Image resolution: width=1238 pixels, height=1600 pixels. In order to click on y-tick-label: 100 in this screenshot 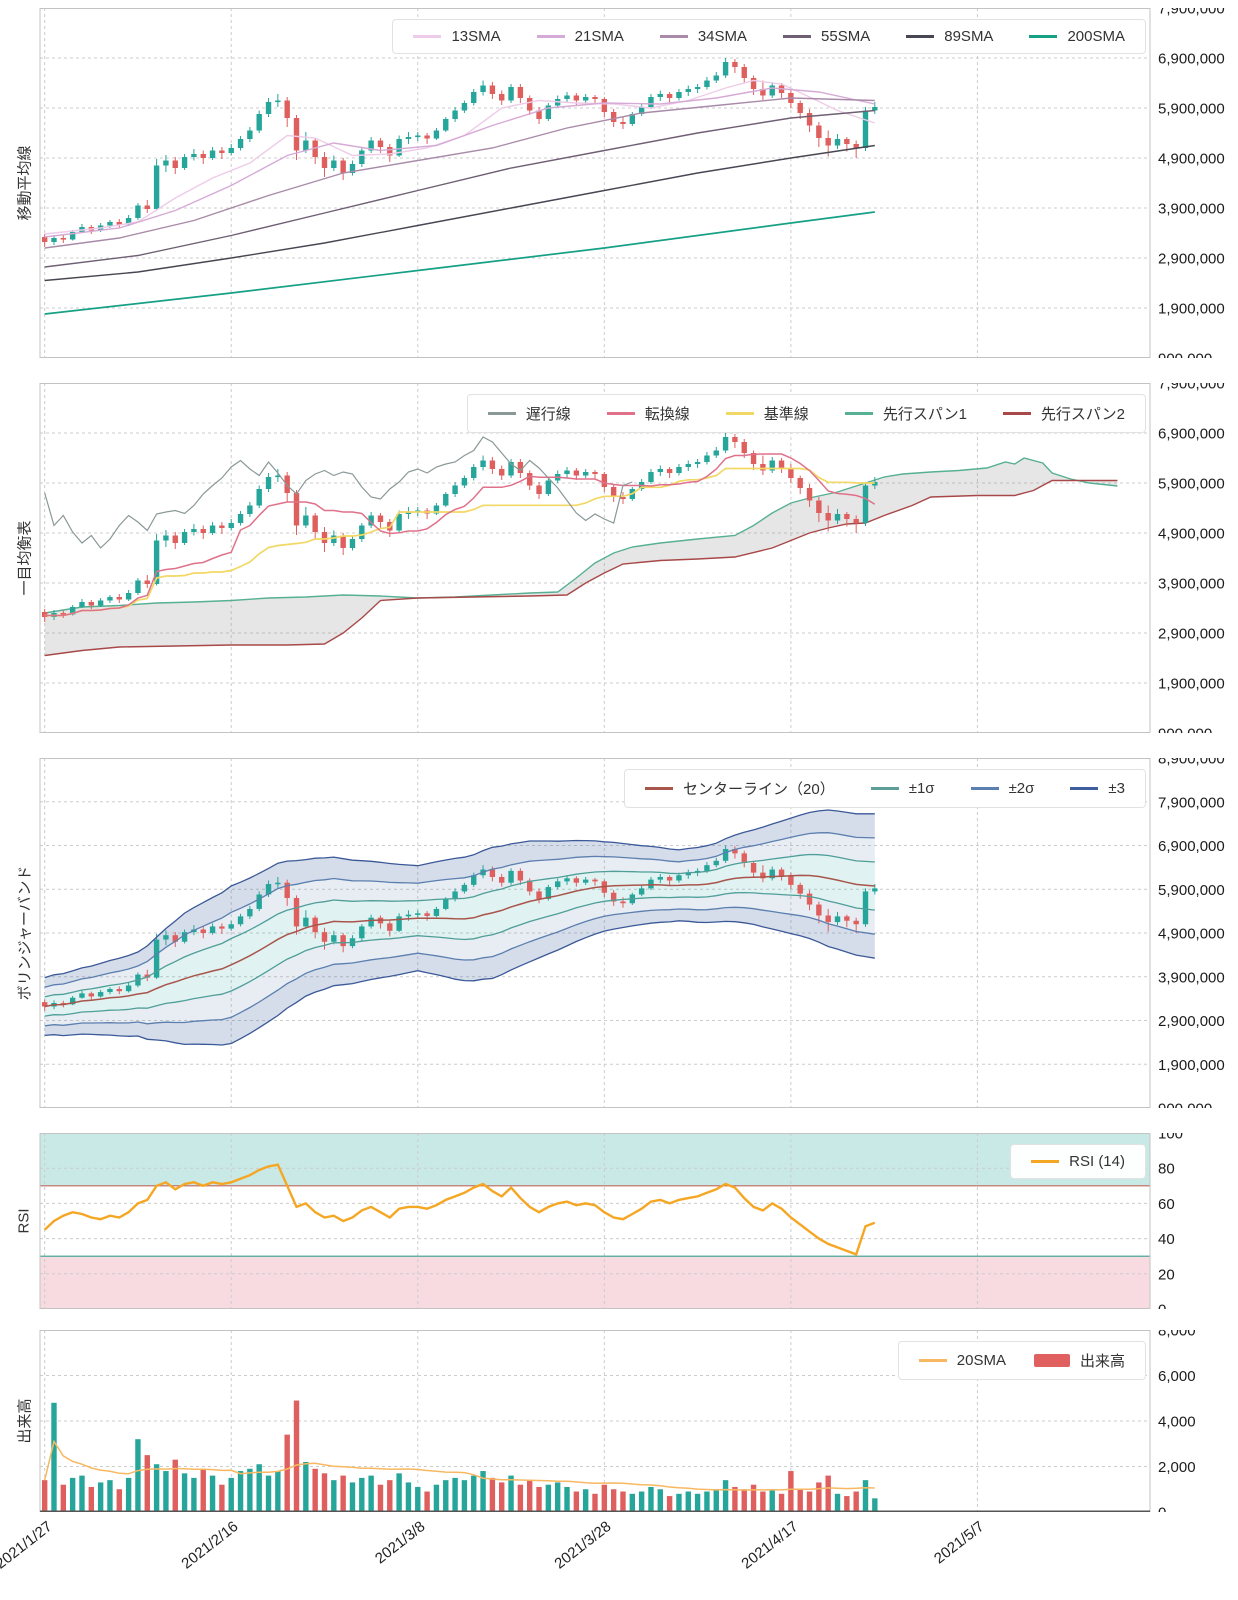, I will do `click(1170, 1138)`.